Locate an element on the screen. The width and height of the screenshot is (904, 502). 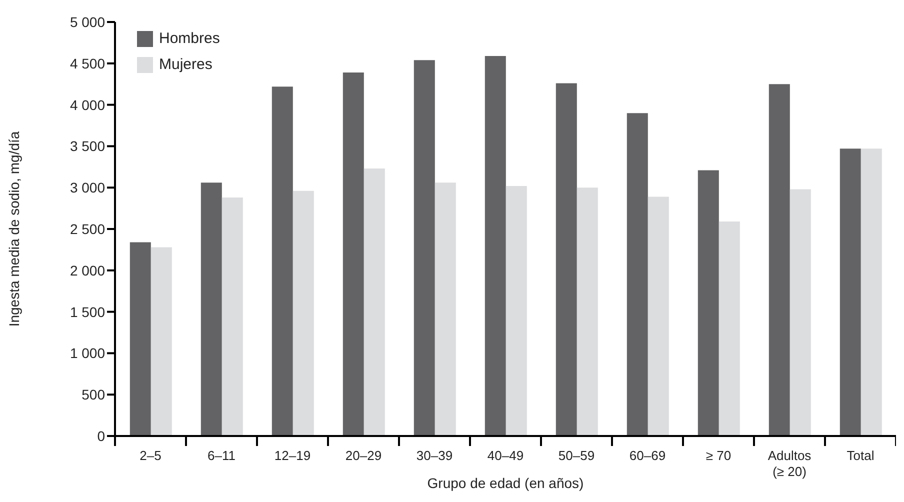
x-tick-label: 2–5 is located at coordinates (151, 455).